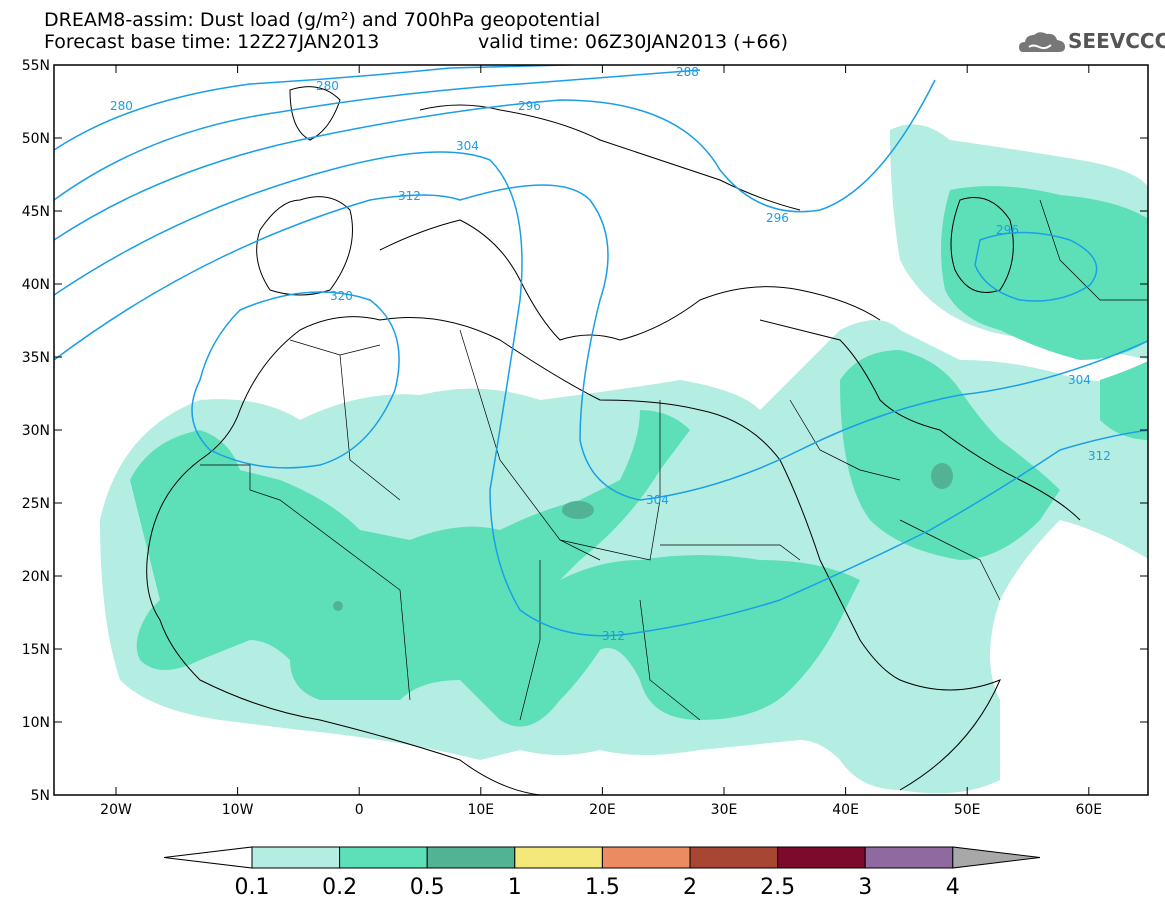 The height and width of the screenshot is (907, 1165). I want to click on lat-label: 30N, so click(36, 431).